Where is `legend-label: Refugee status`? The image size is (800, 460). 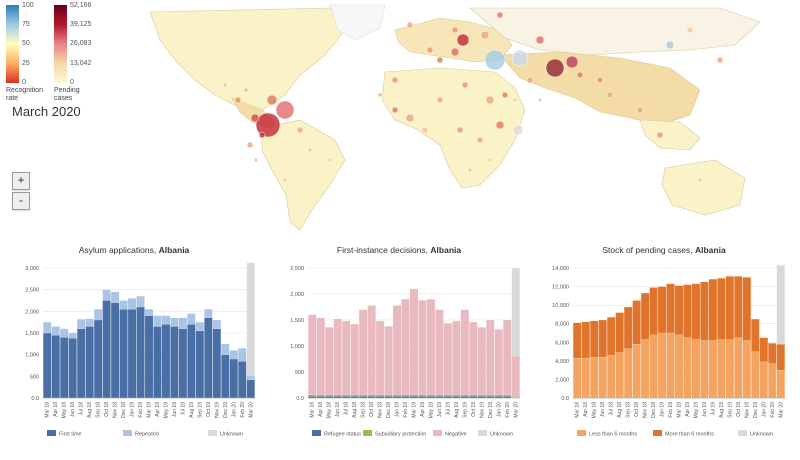 legend-label: Refugee status is located at coordinates (342, 435).